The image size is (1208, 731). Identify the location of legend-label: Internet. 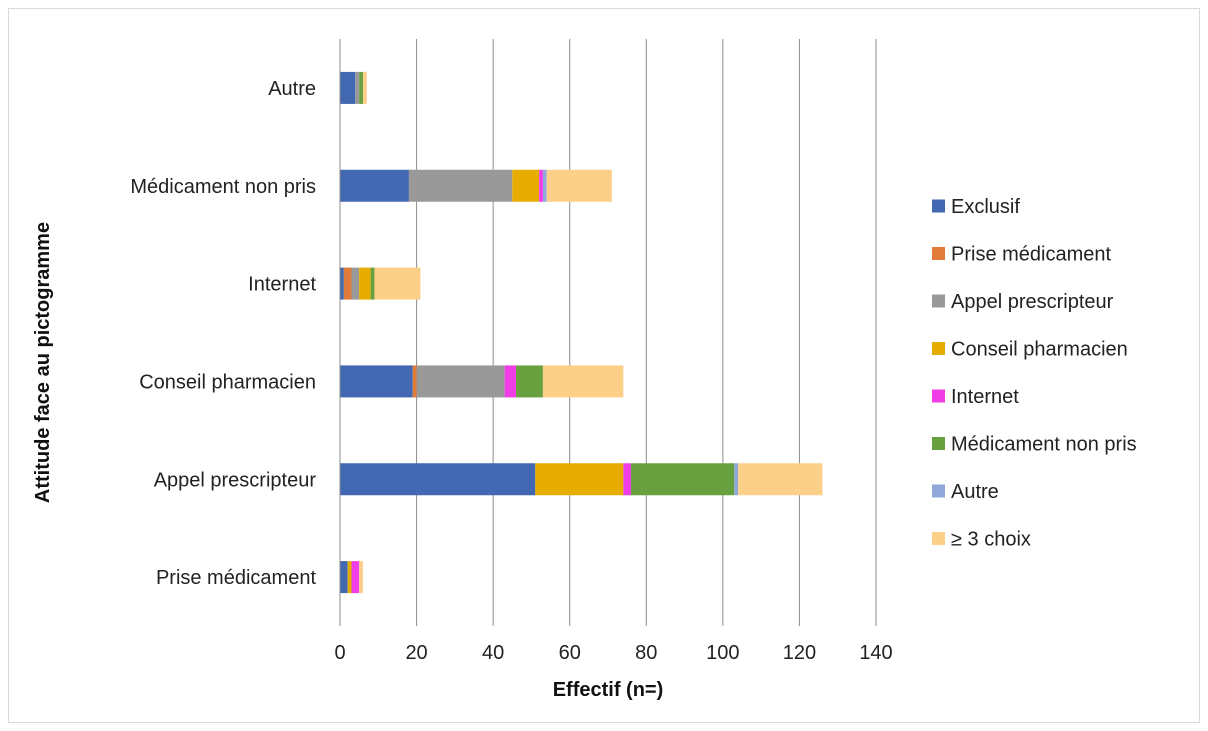
(985, 397).